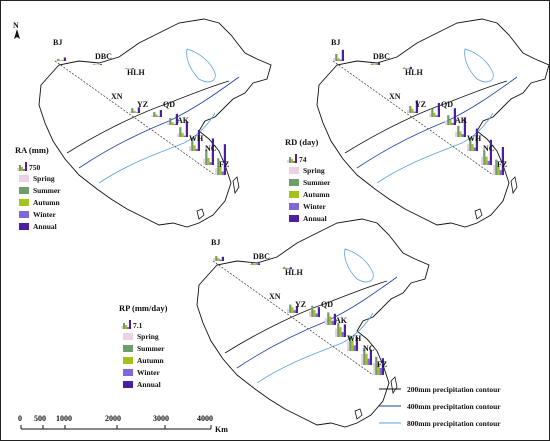 The image size is (550, 441). I want to click on scale-bar: 0 500 1000 2000 3000 4000 Km, so click(123, 424).